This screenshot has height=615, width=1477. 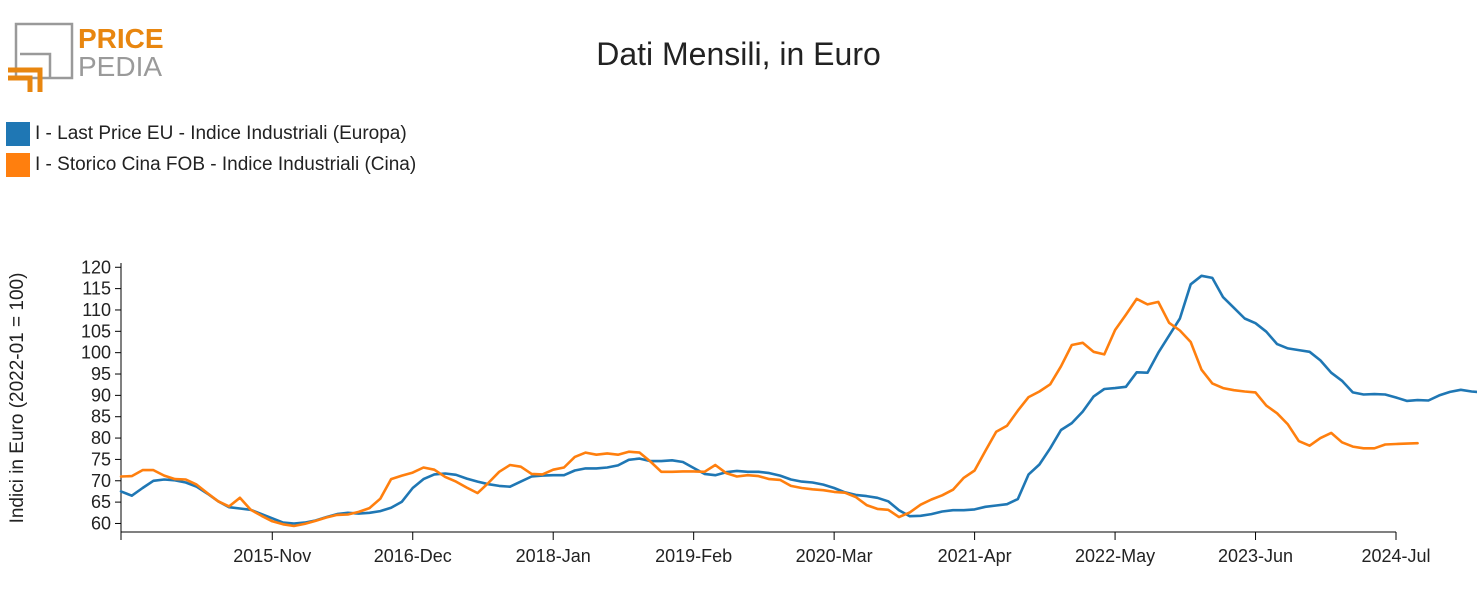 I want to click on y-tick-label: 80, so click(x=101, y=438).